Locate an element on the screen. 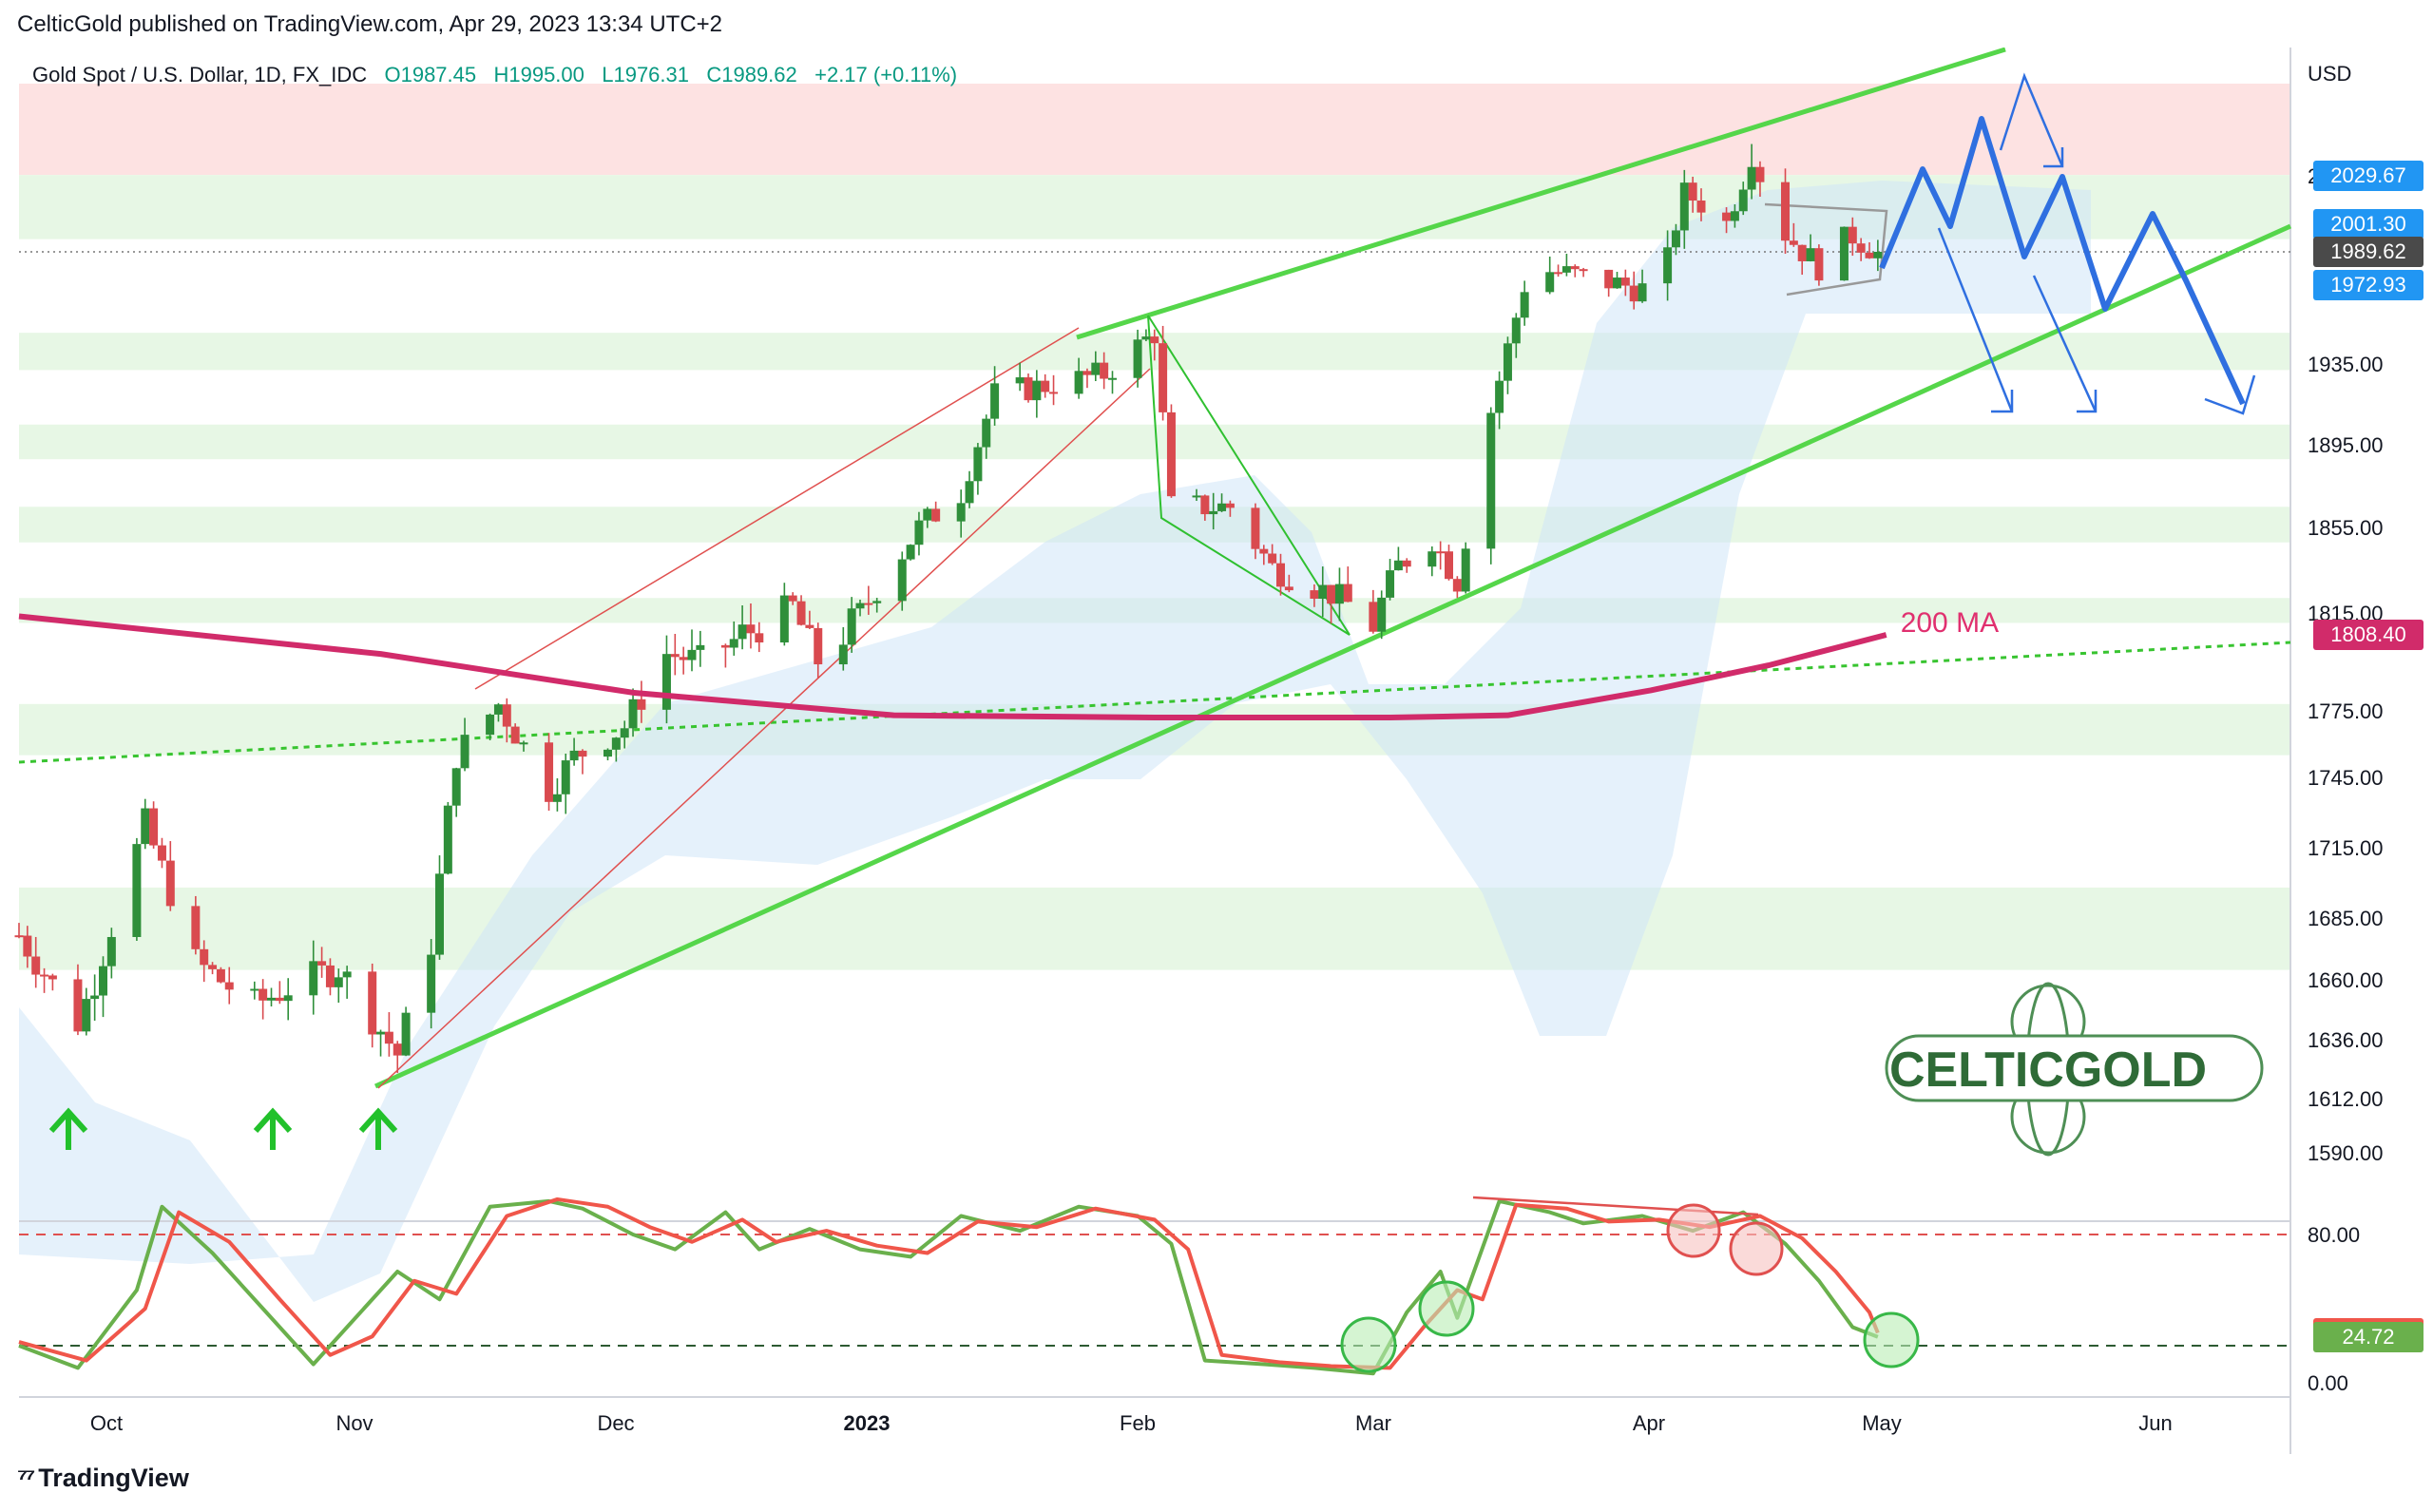 This screenshot has height=1512, width=2433. price-tick: 1612.00 is located at coordinates (2346, 1099).